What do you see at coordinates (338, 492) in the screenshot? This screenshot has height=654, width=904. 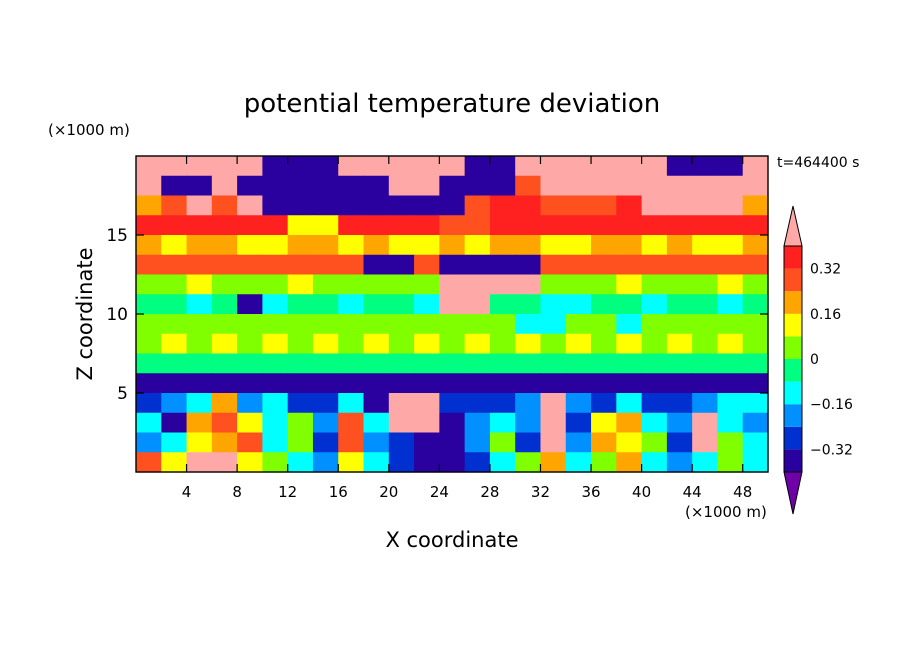 I see `x-tick-label: 16` at bounding box center [338, 492].